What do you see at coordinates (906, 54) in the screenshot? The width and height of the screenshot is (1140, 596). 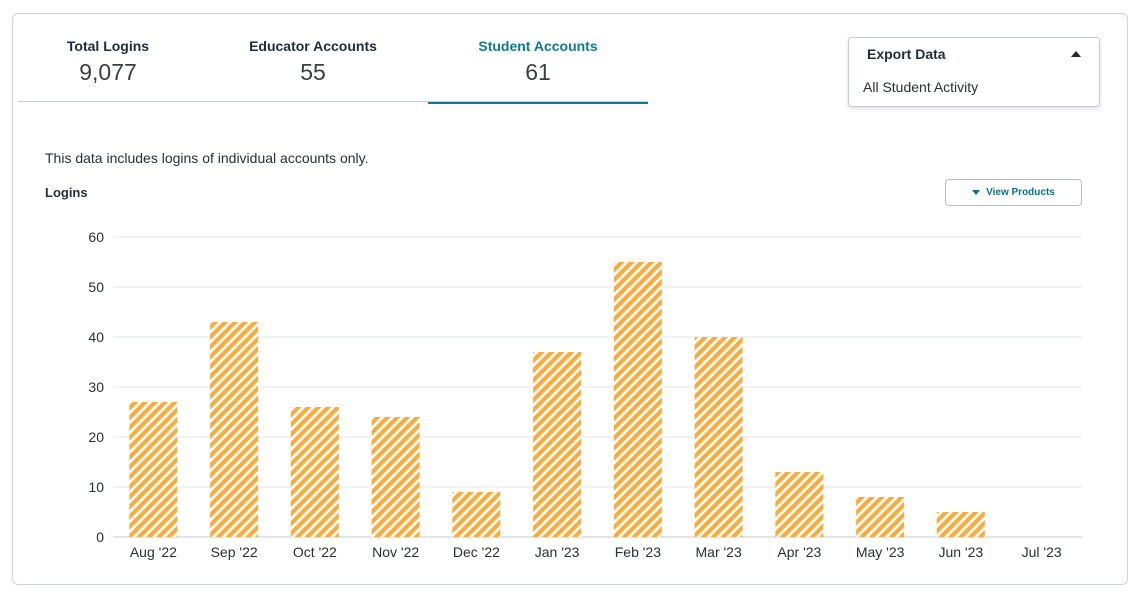 I see `export-data-title: Export Data` at bounding box center [906, 54].